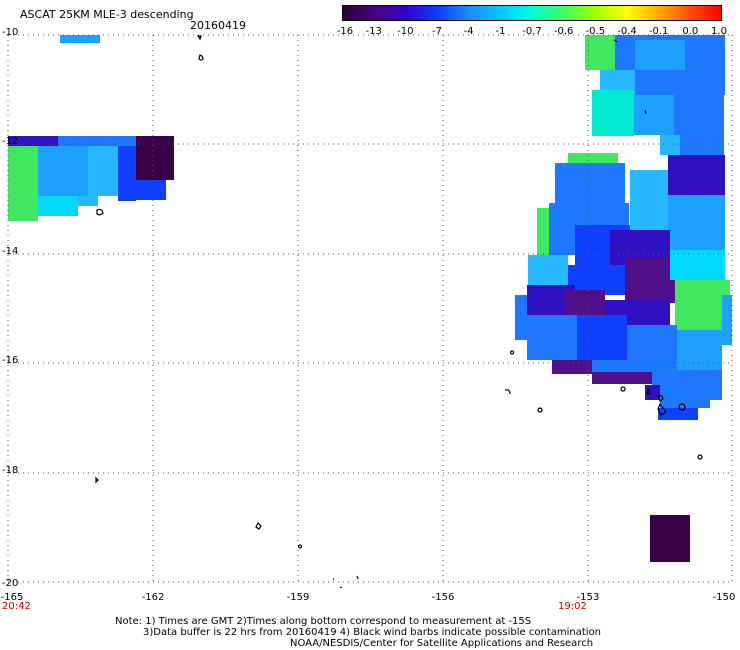 The height and width of the screenshot is (650, 740). Describe the element at coordinates (373, 31) in the screenshot. I see `colorbar-tick-label: -13` at that location.